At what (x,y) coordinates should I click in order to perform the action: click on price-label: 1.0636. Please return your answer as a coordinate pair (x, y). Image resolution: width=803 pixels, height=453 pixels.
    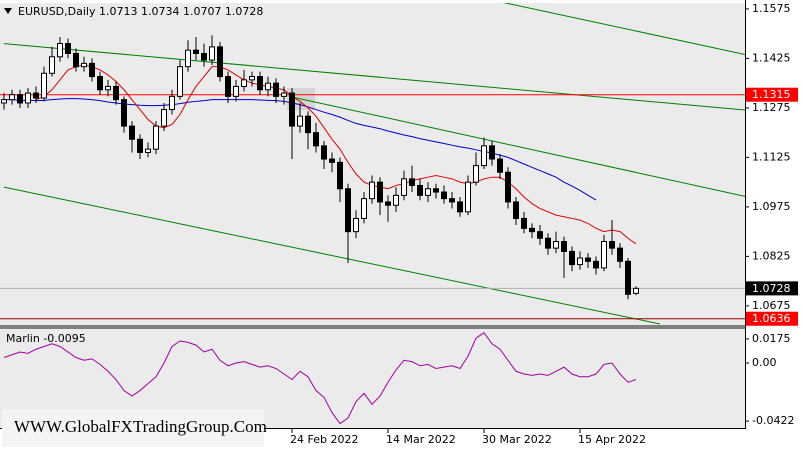
    Looking at the image, I should click on (771, 318).